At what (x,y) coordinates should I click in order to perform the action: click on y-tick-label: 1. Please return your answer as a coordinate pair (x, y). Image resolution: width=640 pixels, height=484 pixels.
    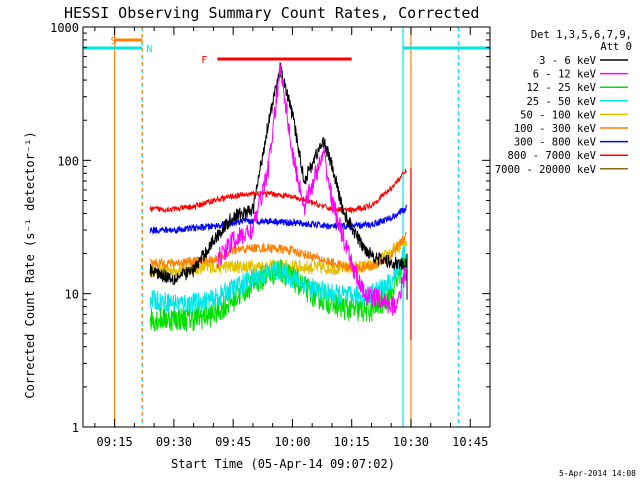
    Looking at the image, I should click on (75, 428).